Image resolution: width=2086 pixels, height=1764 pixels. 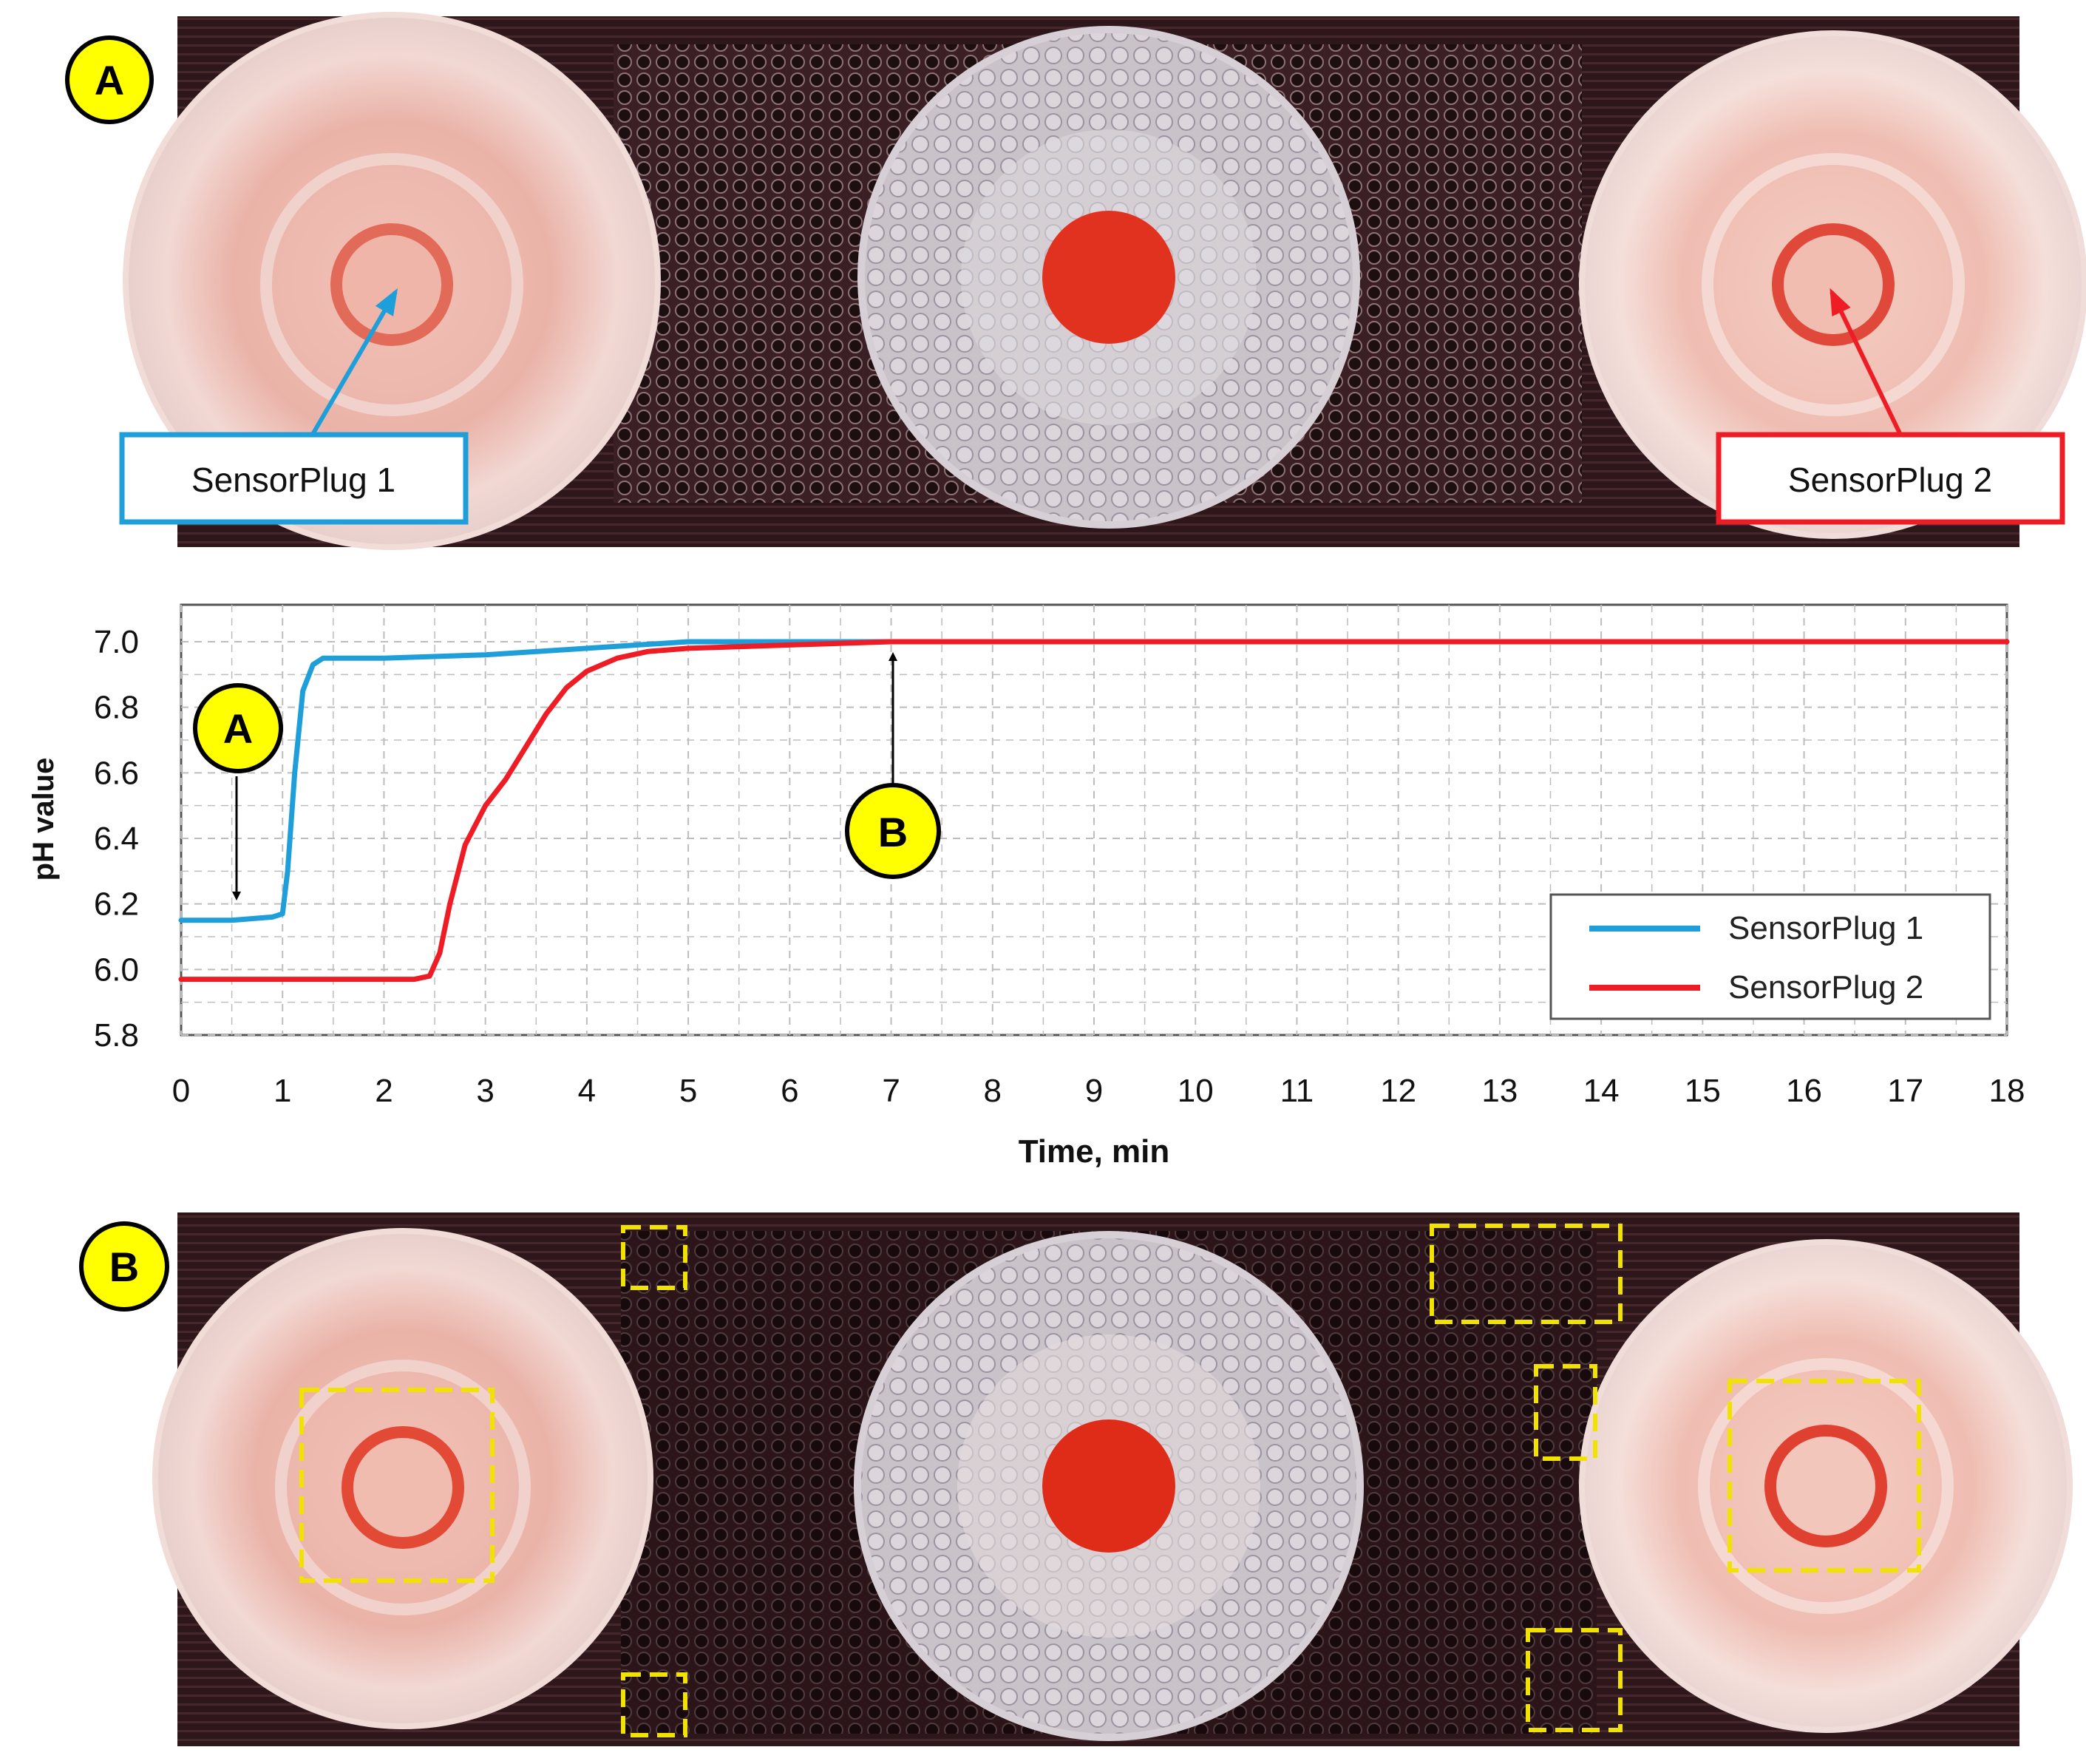 I want to click on x-tick-label: 7, so click(x=891, y=1091).